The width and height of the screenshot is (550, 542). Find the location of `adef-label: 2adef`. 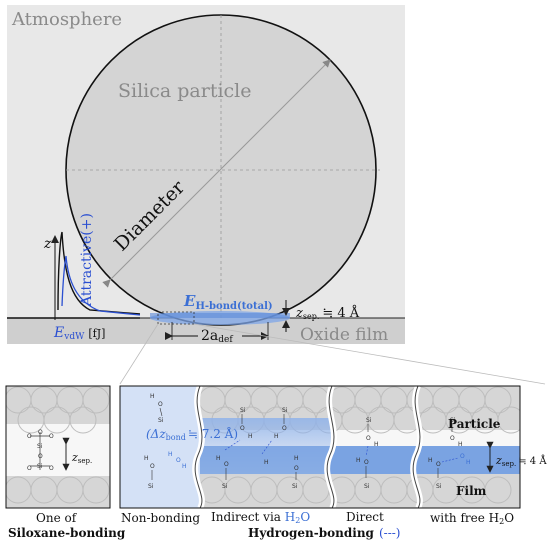

adef-label: 2adef is located at coordinates (217, 336).